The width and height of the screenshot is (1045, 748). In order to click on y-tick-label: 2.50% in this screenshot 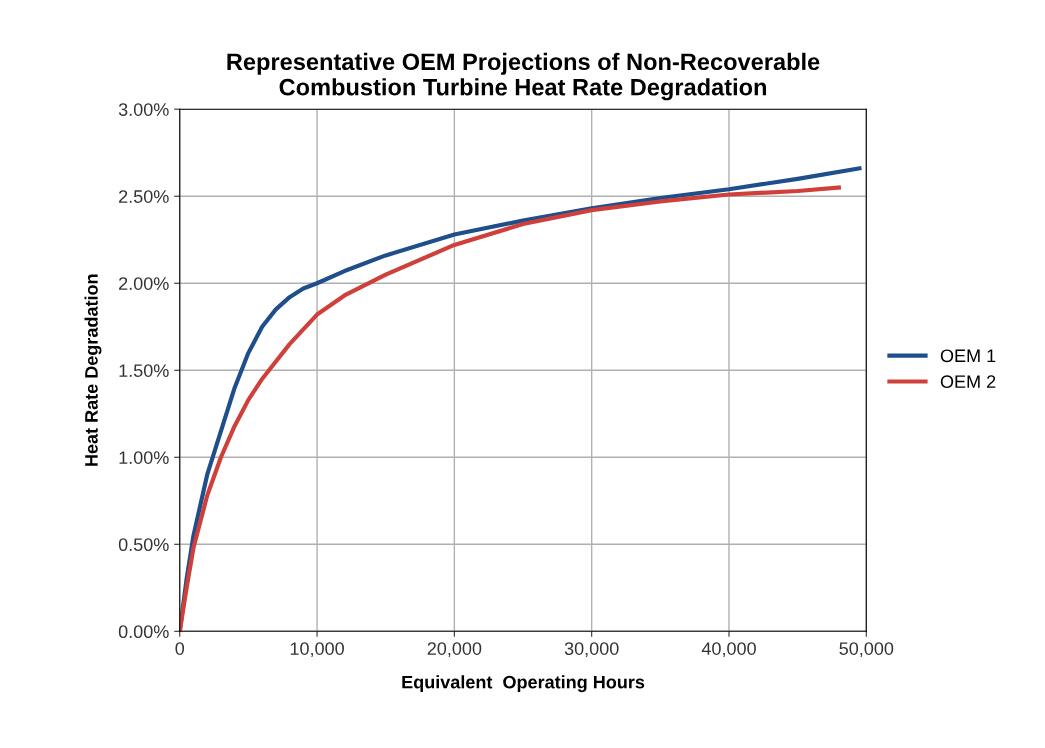, I will do `click(144, 196)`.